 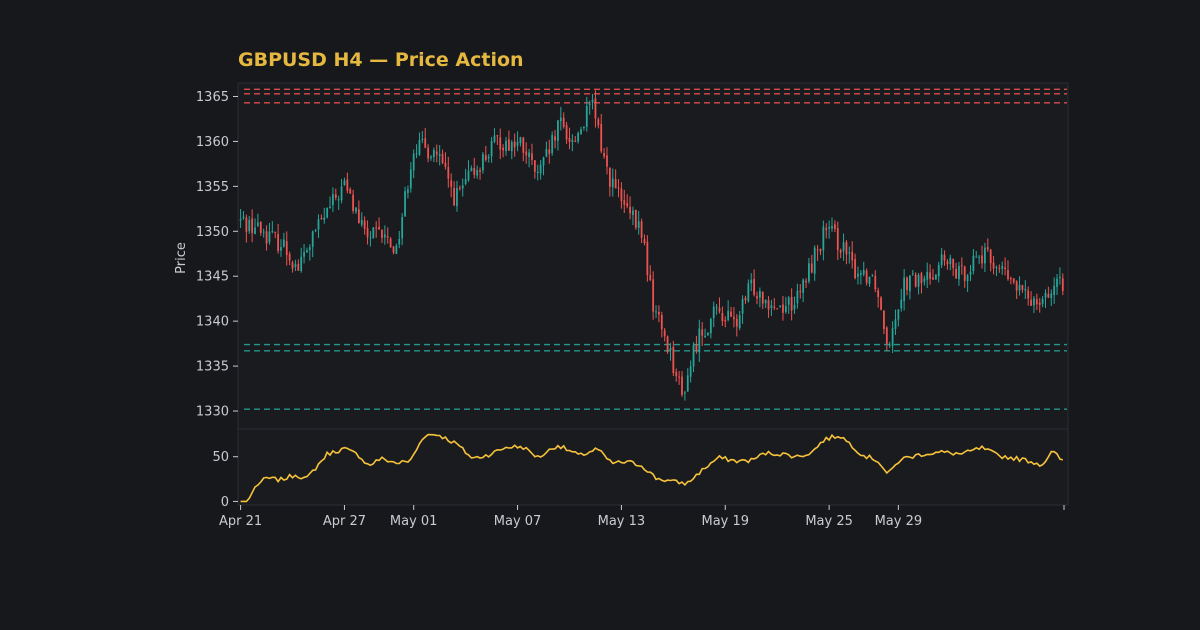 What do you see at coordinates (653, 467) in the screenshot?
I see `indicator-panel` at bounding box center [653, 467].